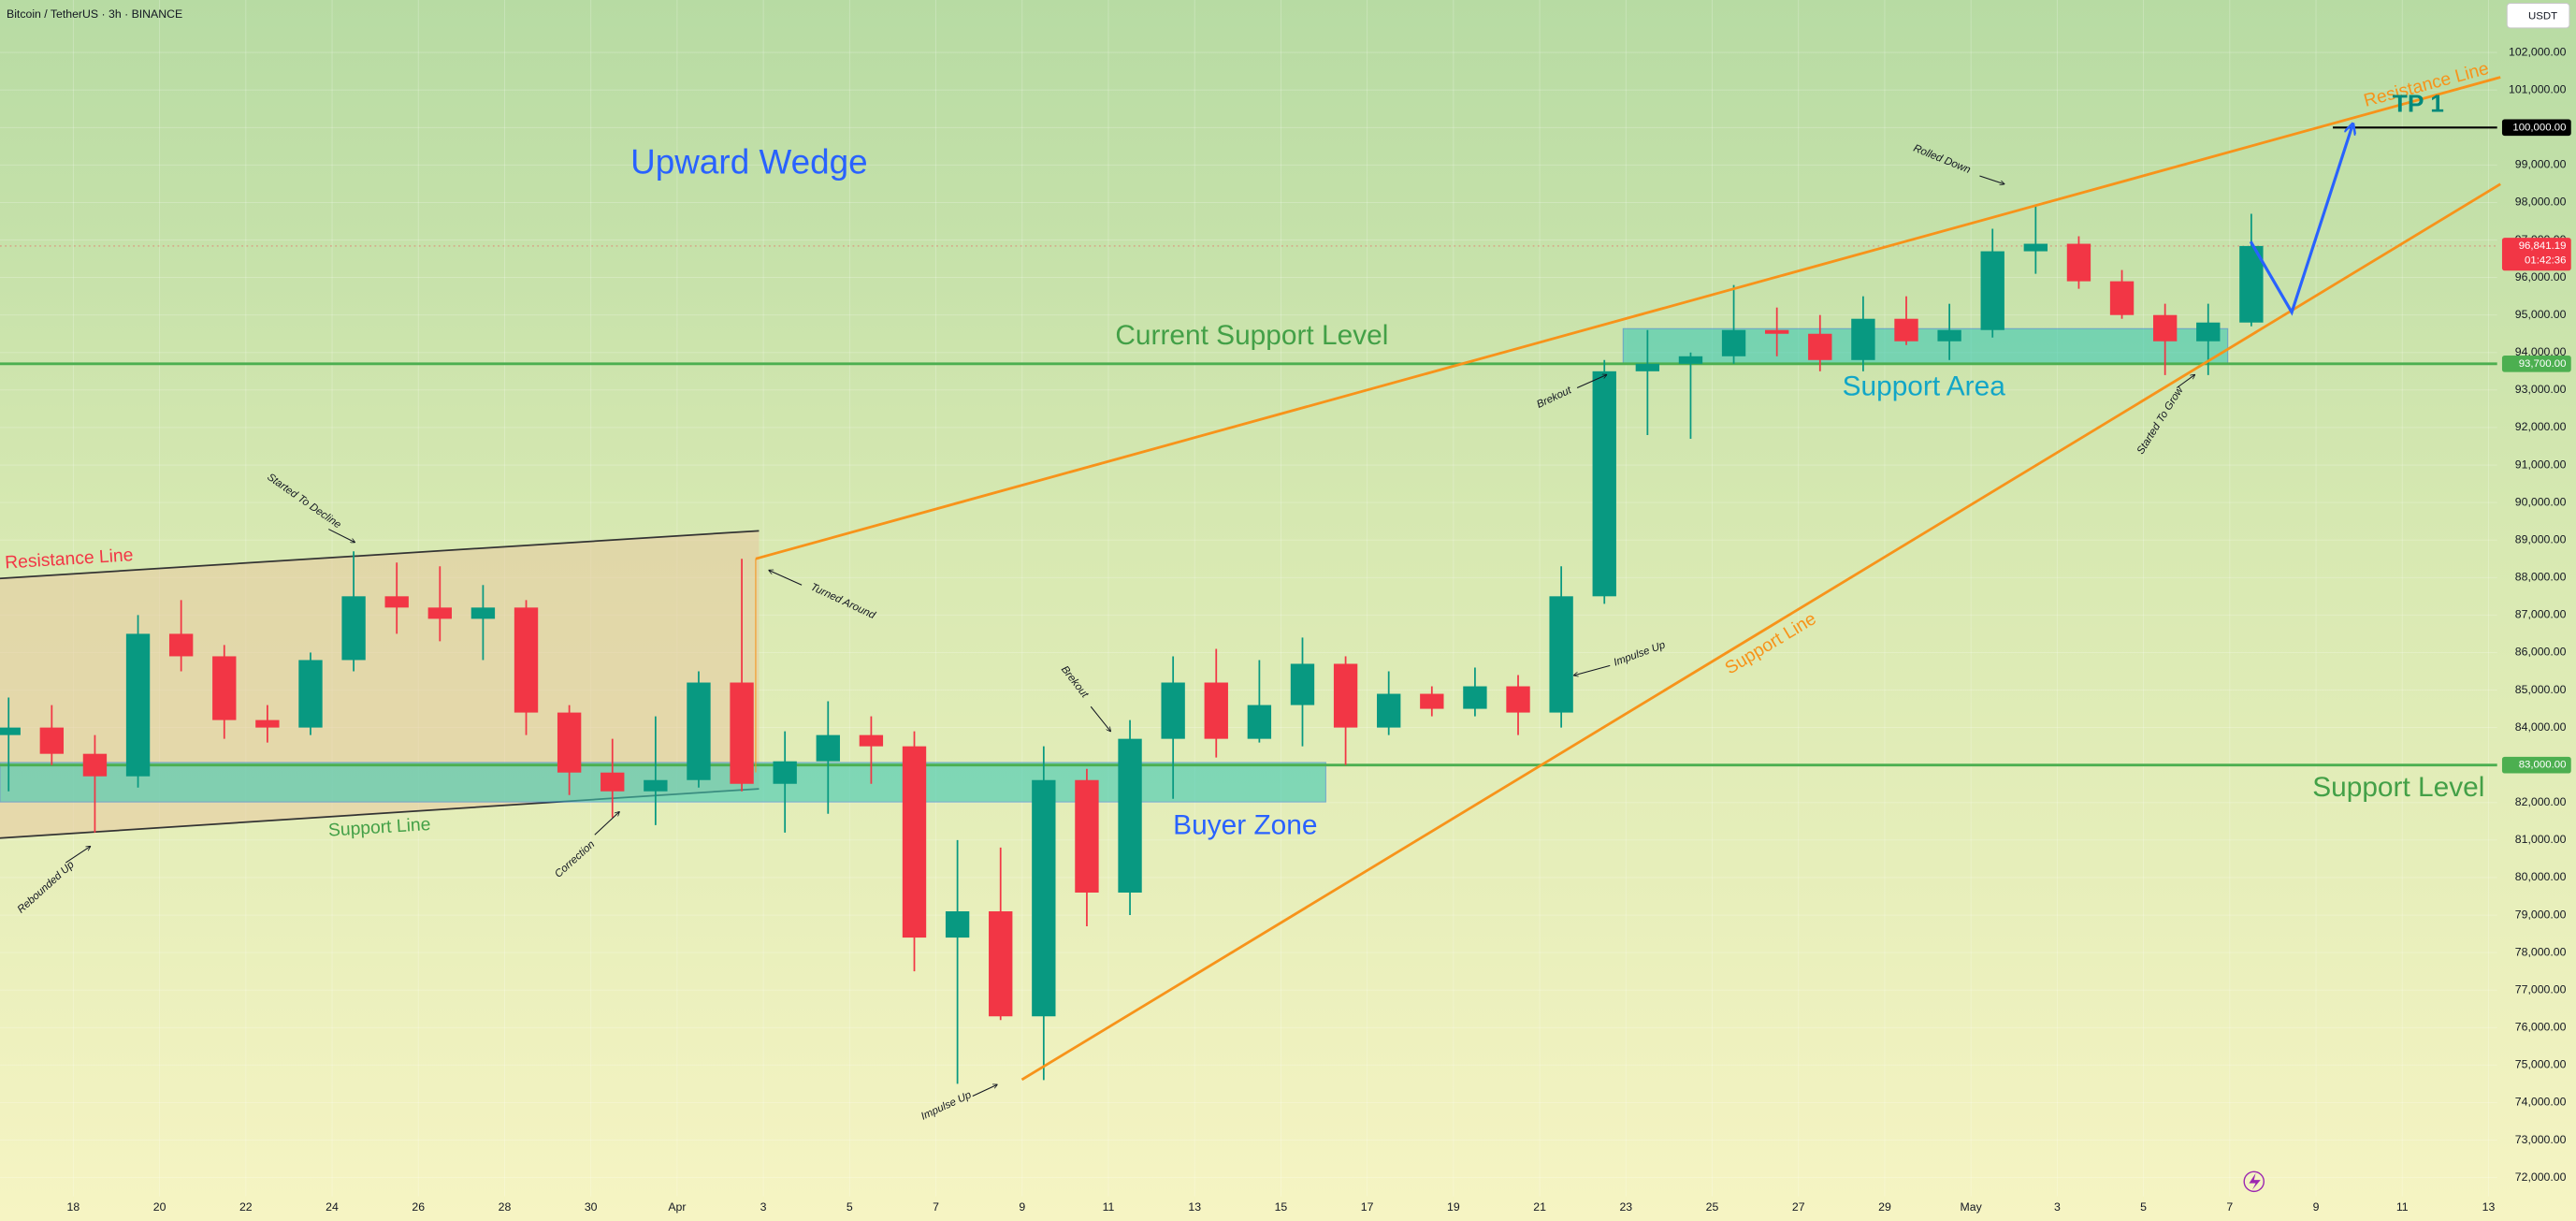 Image resolution: width=2576 pixels, height=1221 pixels. What do you see at coordinates (332, 1207) in the screenshot?
I see `x-tick-label: 24` at bounding box center [332, 1207].